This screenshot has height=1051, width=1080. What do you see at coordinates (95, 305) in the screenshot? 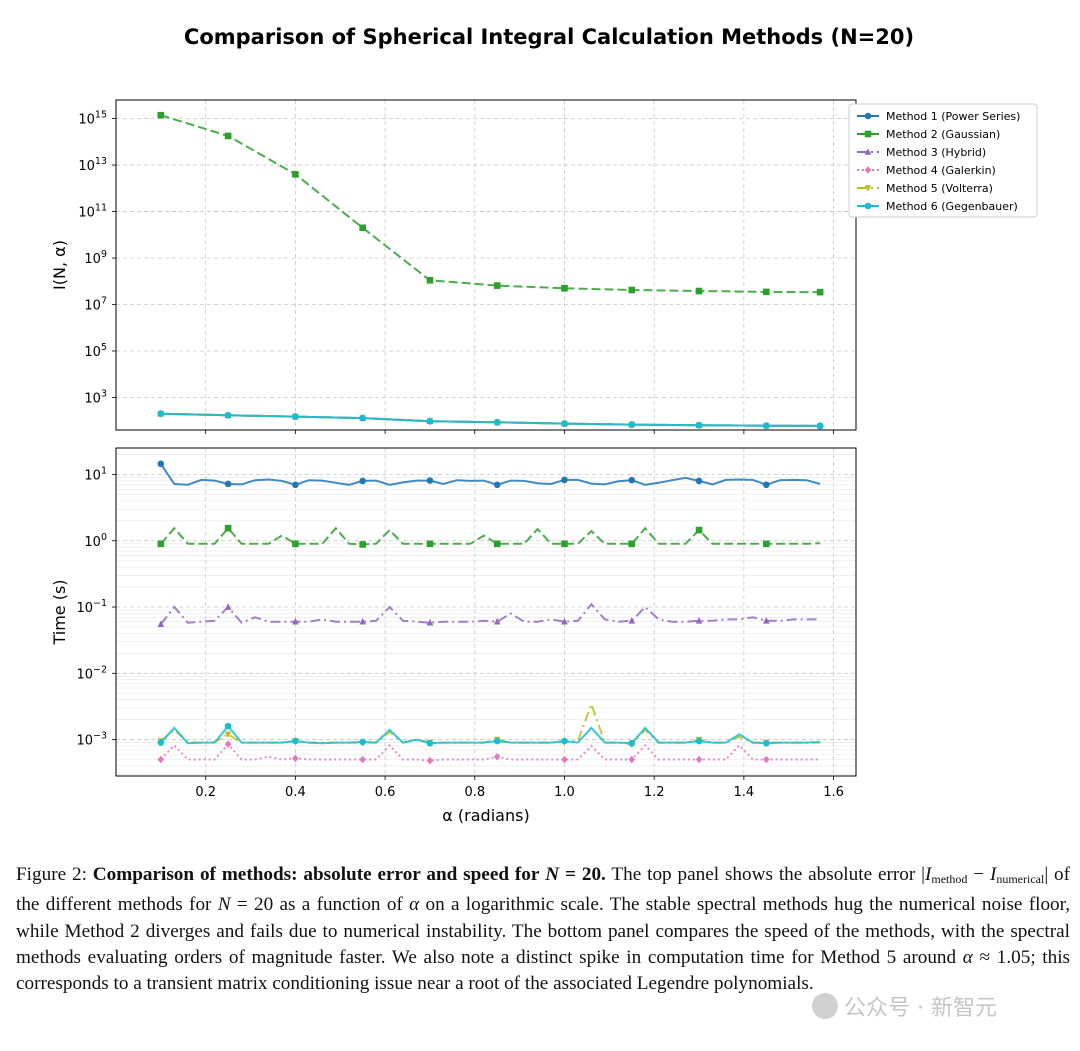
I see `y-tick-label: 10⁷` at bounding box center [95, 305].